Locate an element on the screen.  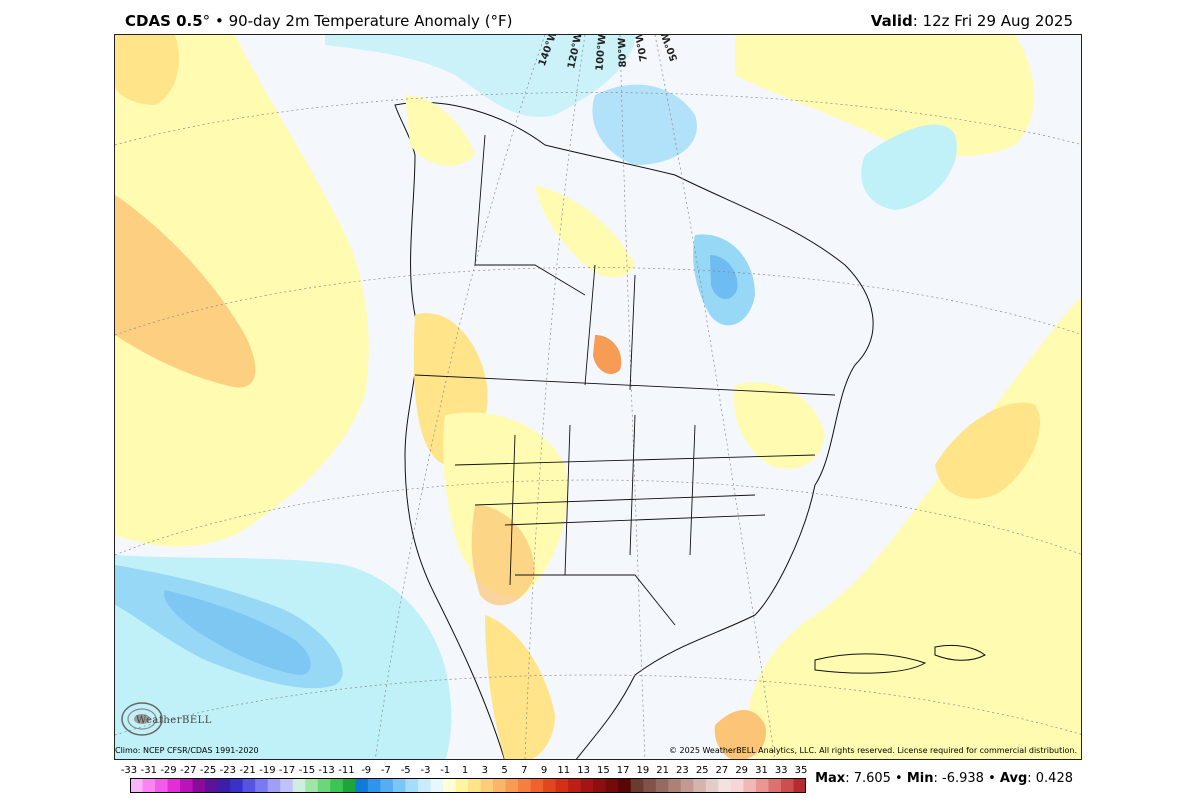
pacific-cool-deep is located at coordinates (237, 632).